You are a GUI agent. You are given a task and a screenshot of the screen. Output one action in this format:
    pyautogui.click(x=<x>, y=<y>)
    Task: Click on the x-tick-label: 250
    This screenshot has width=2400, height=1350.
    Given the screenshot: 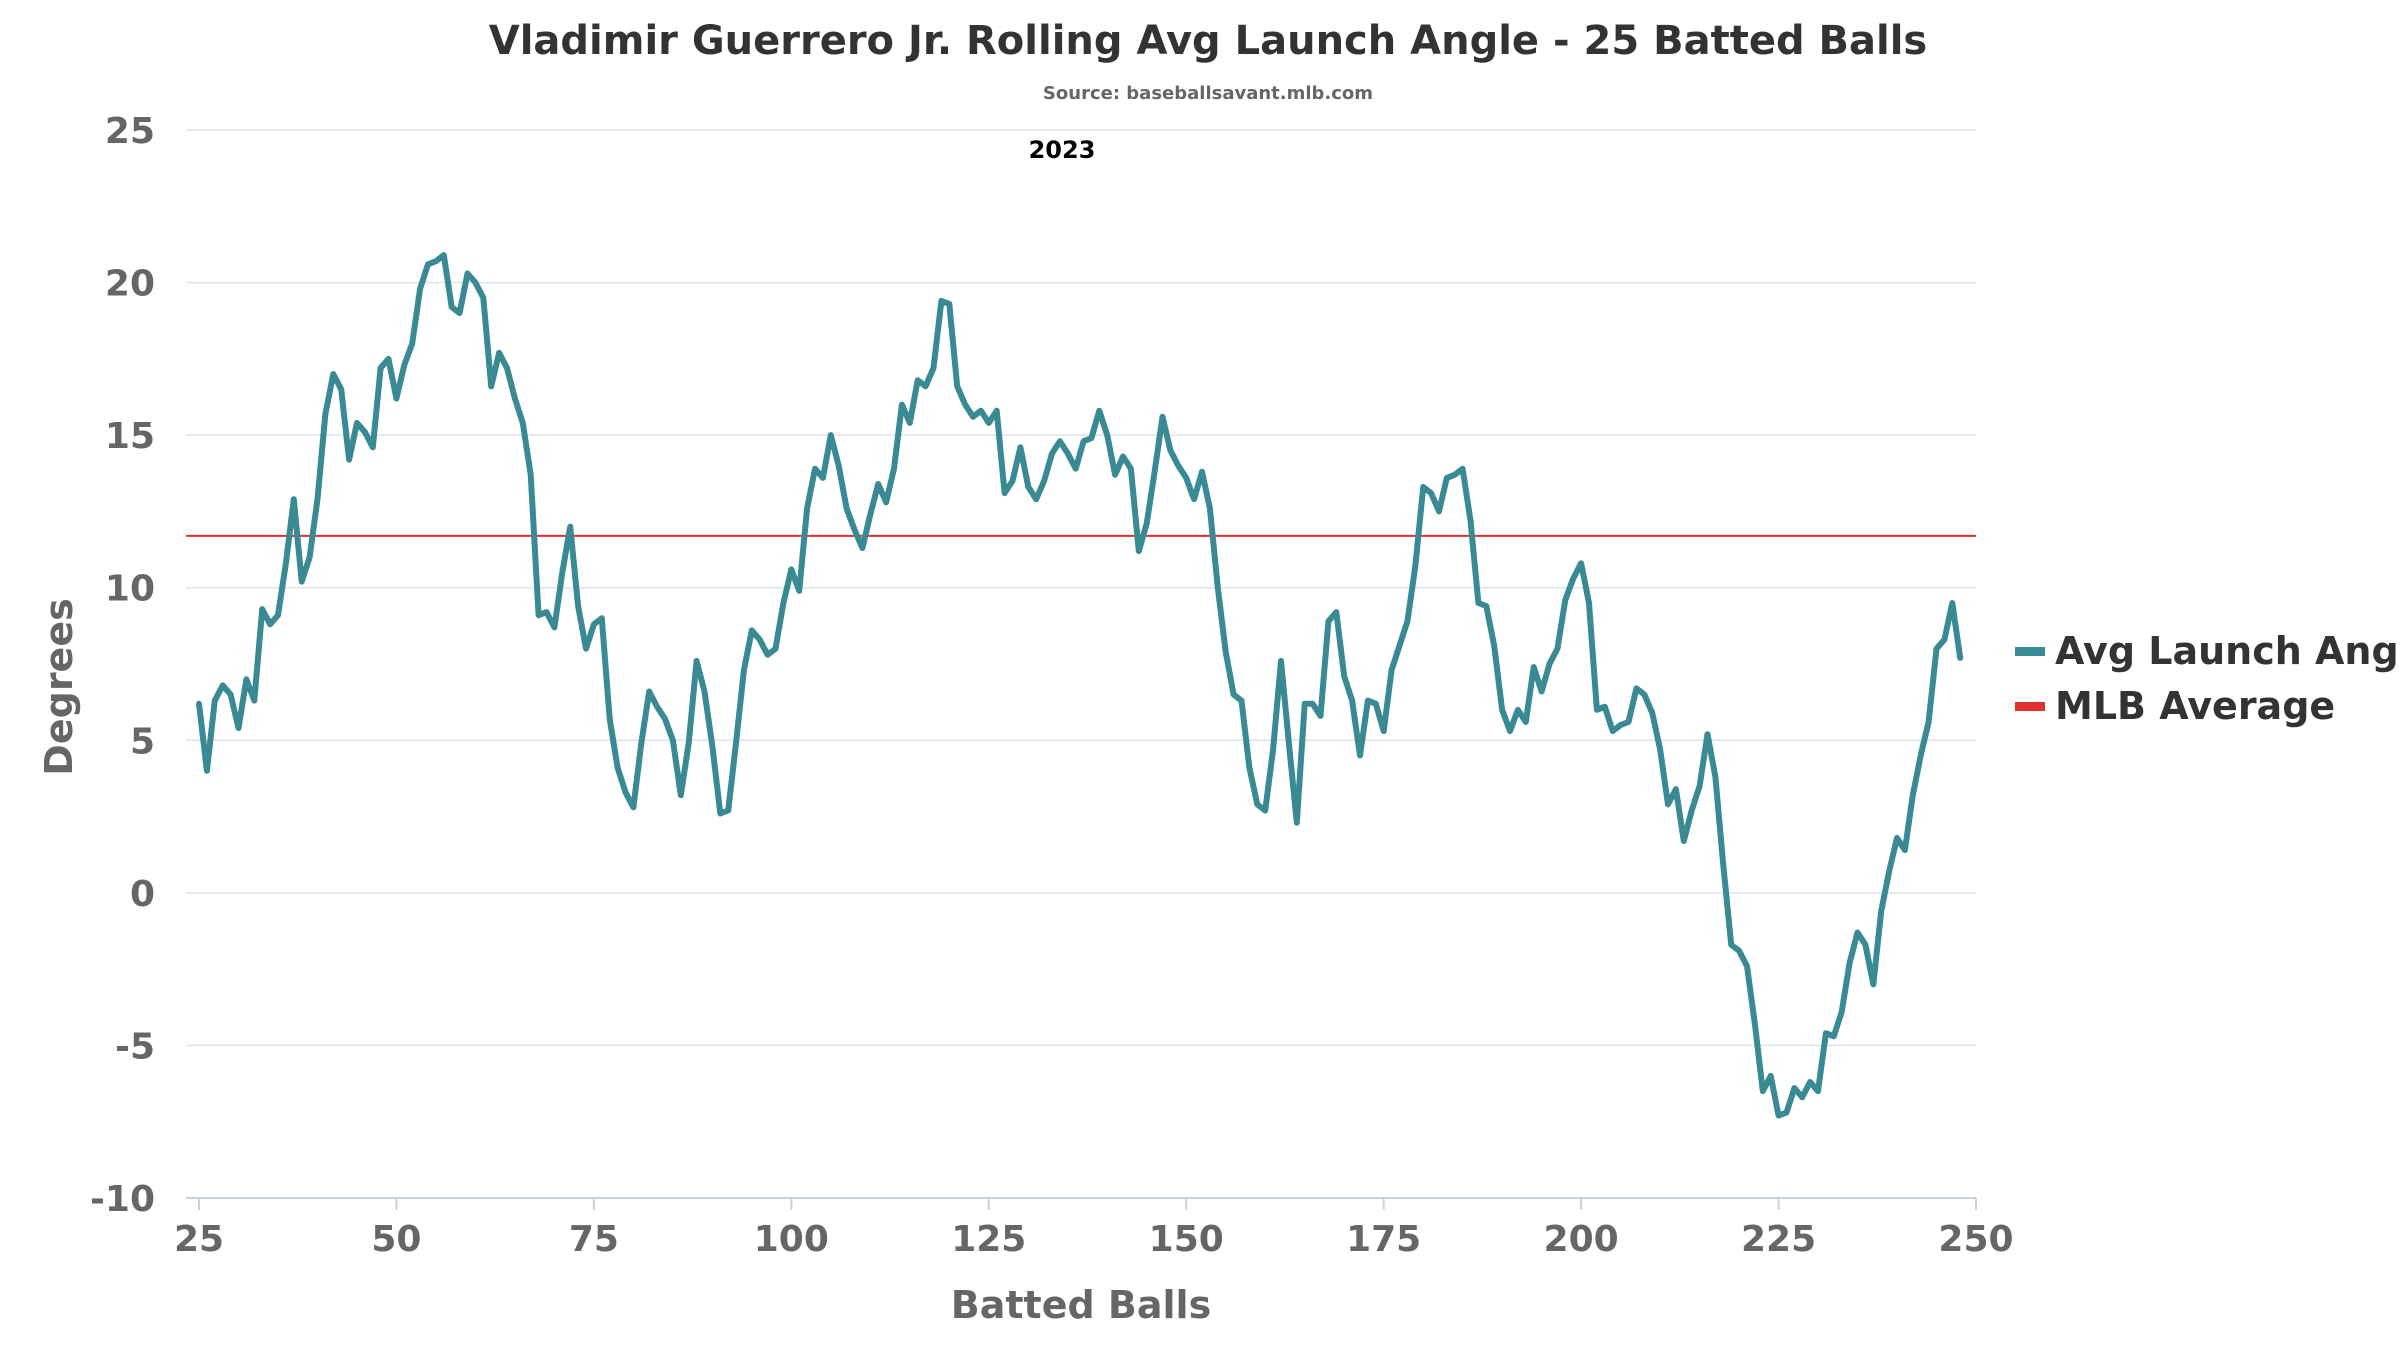 What is the action you would take?
    pyautogui.click(x=1975, y=1239)
    